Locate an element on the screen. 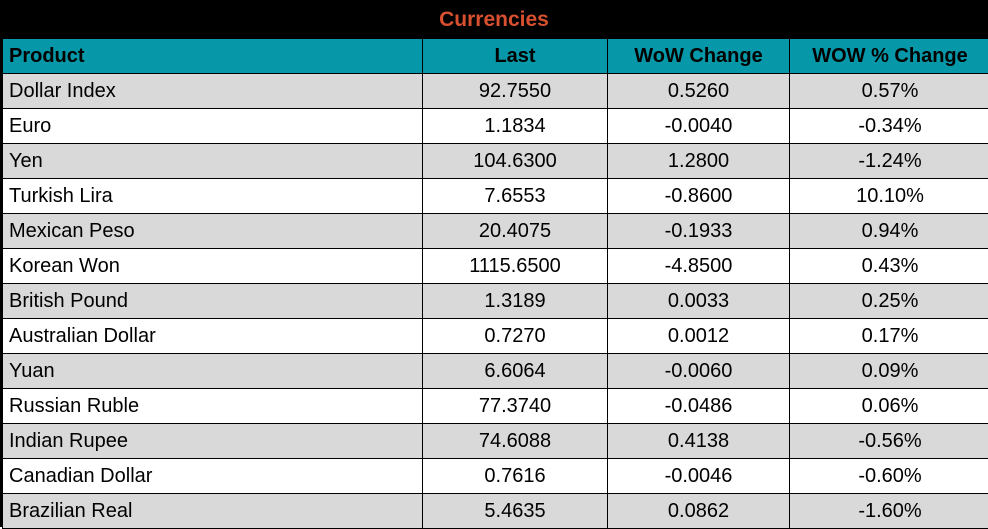 The width and height of the screenshot is (988, 529). wow-pct-change-cell: 0.09% is located at coordinates (889, 371).